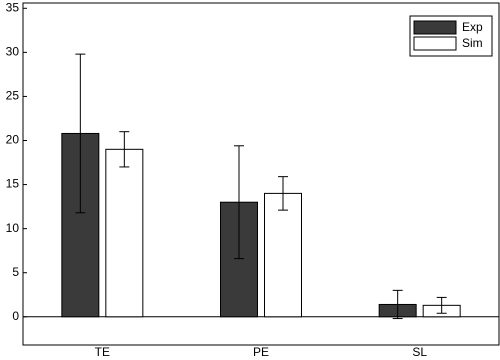 The width and height of the screenshot is (500, 360). I want to click on legend-label: Exp, so click(472, 27).